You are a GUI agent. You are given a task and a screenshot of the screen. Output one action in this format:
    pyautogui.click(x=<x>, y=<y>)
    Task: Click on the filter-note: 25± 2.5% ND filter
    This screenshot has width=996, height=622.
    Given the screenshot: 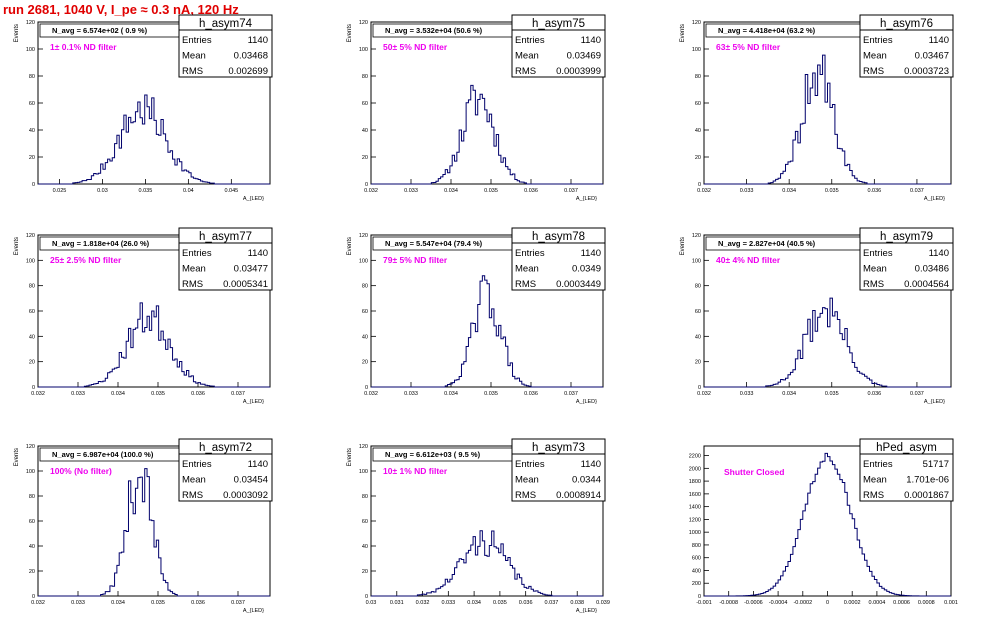 What is the action you would take?
    pyautogui.click(x=86, y=260)
    